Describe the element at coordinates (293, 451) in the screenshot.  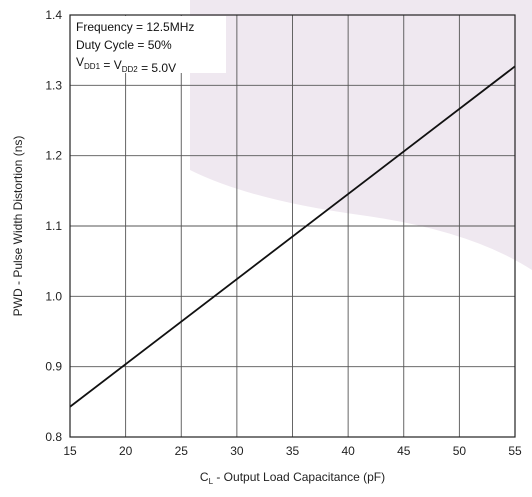
I see `x-tick-label: 35` at that location.